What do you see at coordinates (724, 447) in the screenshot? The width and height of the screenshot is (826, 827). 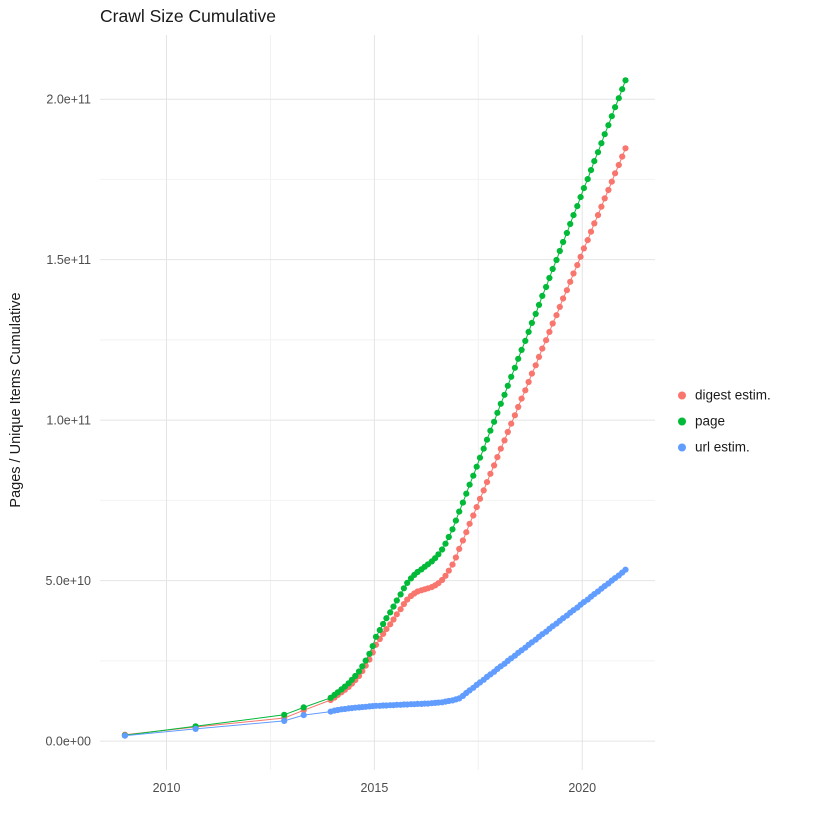 I see `legend-item-url-estim: url estim.` at bounding box center [724, 447].